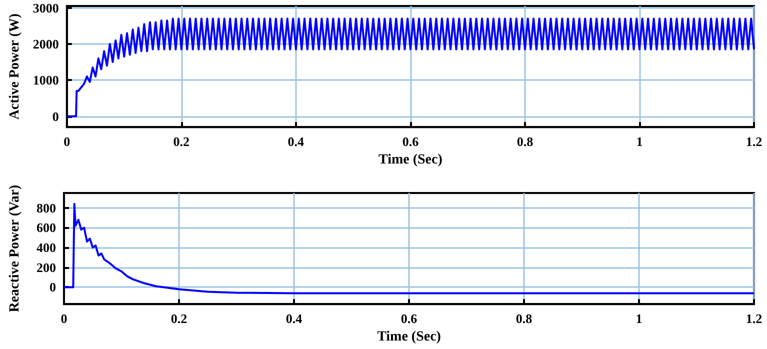  What do you see at coordinates (46, 228) in the screenshot?
I see `y-tick-label: 600` at bounding box center [46, 228].